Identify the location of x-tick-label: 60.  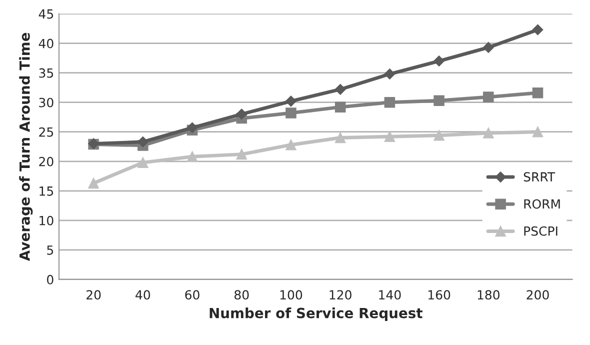
(192, 295).